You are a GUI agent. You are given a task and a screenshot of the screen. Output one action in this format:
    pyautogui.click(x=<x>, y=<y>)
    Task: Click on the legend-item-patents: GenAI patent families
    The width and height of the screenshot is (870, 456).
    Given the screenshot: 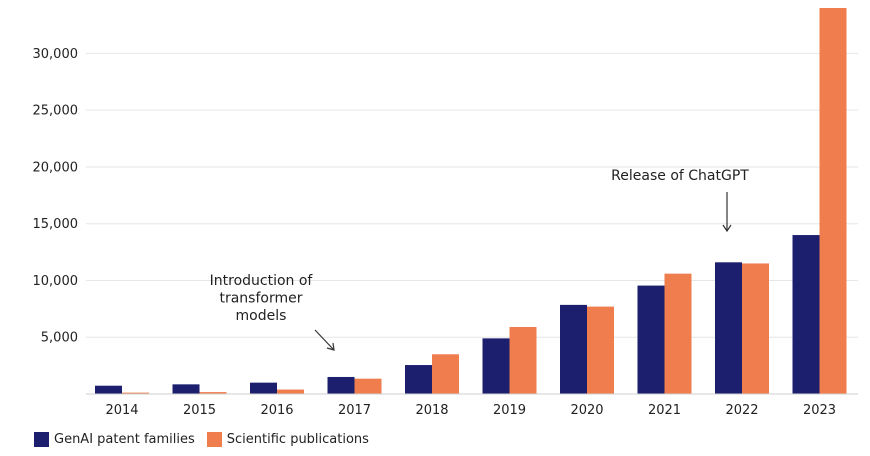 What is the action you would take?
    pyautogui.click(x=114, y=439)
    